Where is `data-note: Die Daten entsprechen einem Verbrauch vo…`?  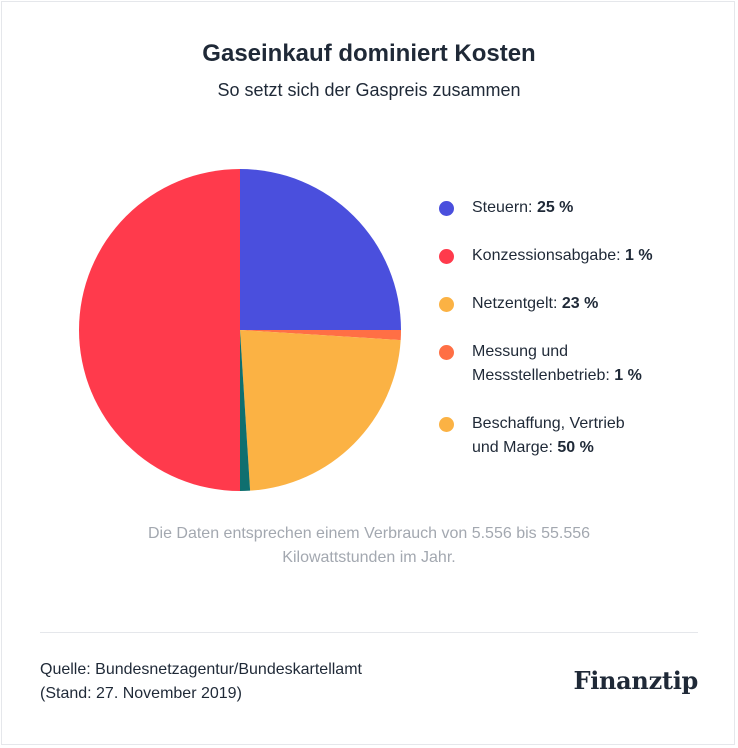 data-note: Die Daten entsprechen einem Verbrauch vo… is located at coordinates (369, 545).